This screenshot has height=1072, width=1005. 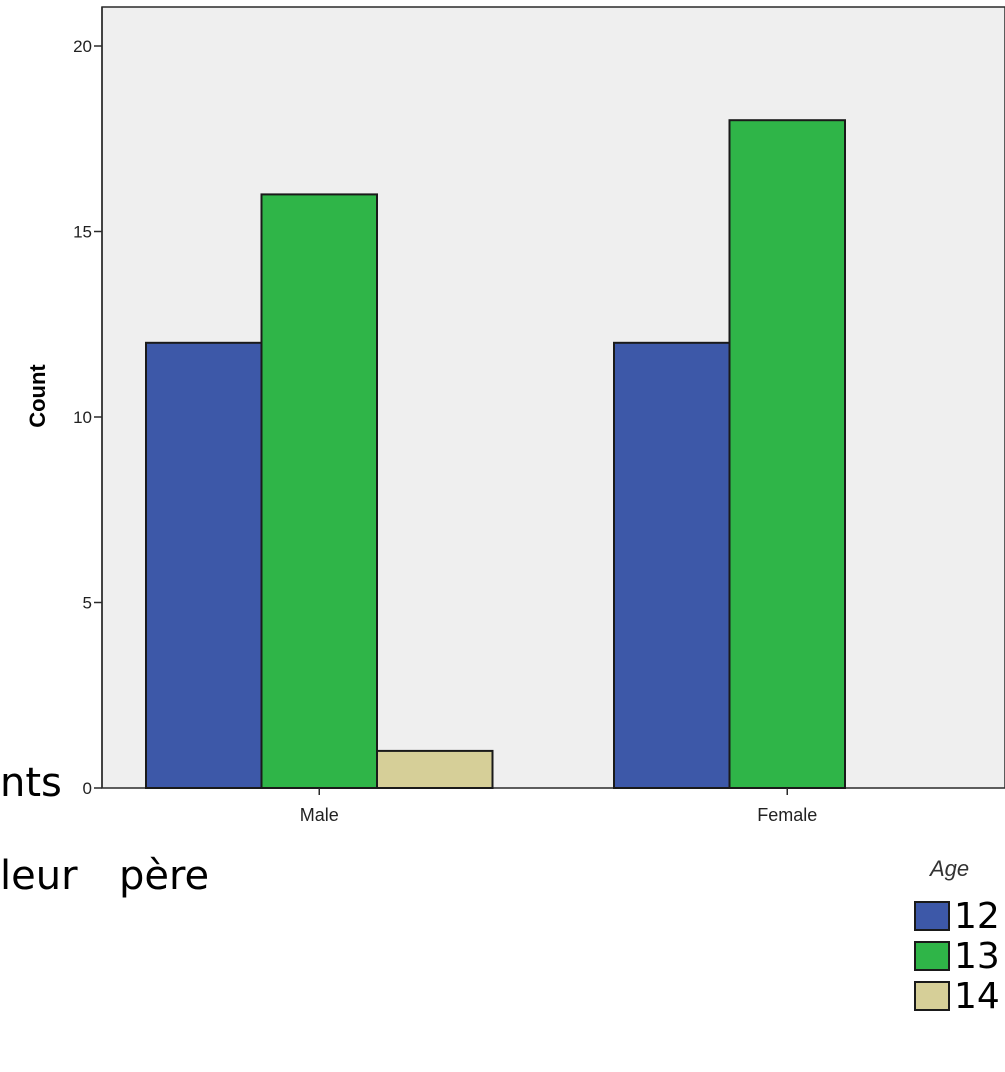 I want to click on y-tick-label: 0, so click(x=87, y=788).